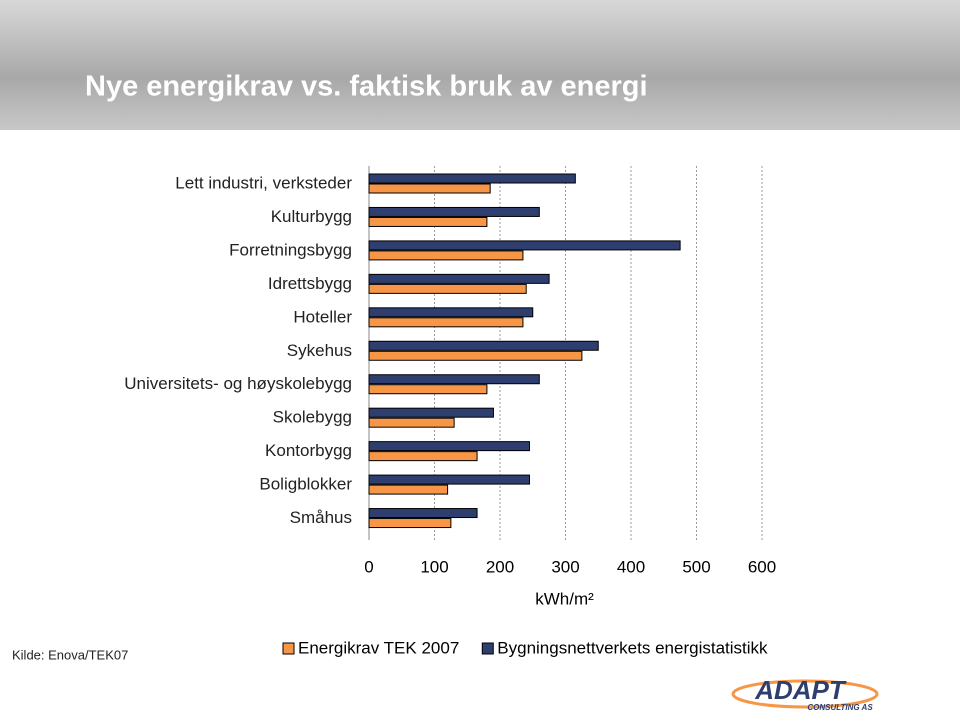  I want to click on legend-label: Energikrav TEK 2007, so click(378, 647).